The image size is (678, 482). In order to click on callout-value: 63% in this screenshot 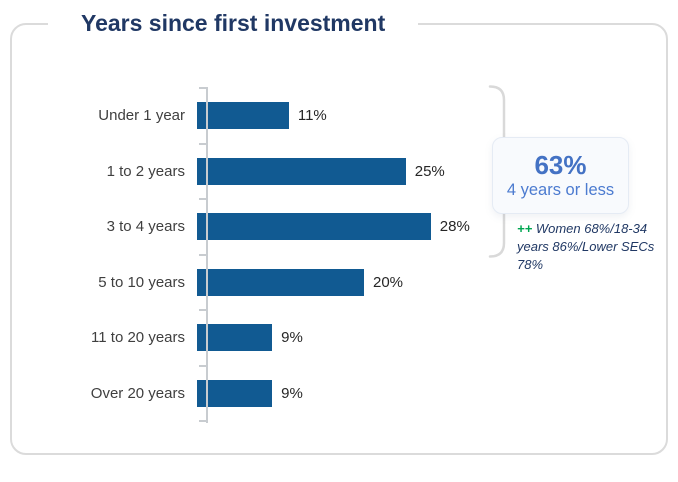, I will do `click(560, 165)`.